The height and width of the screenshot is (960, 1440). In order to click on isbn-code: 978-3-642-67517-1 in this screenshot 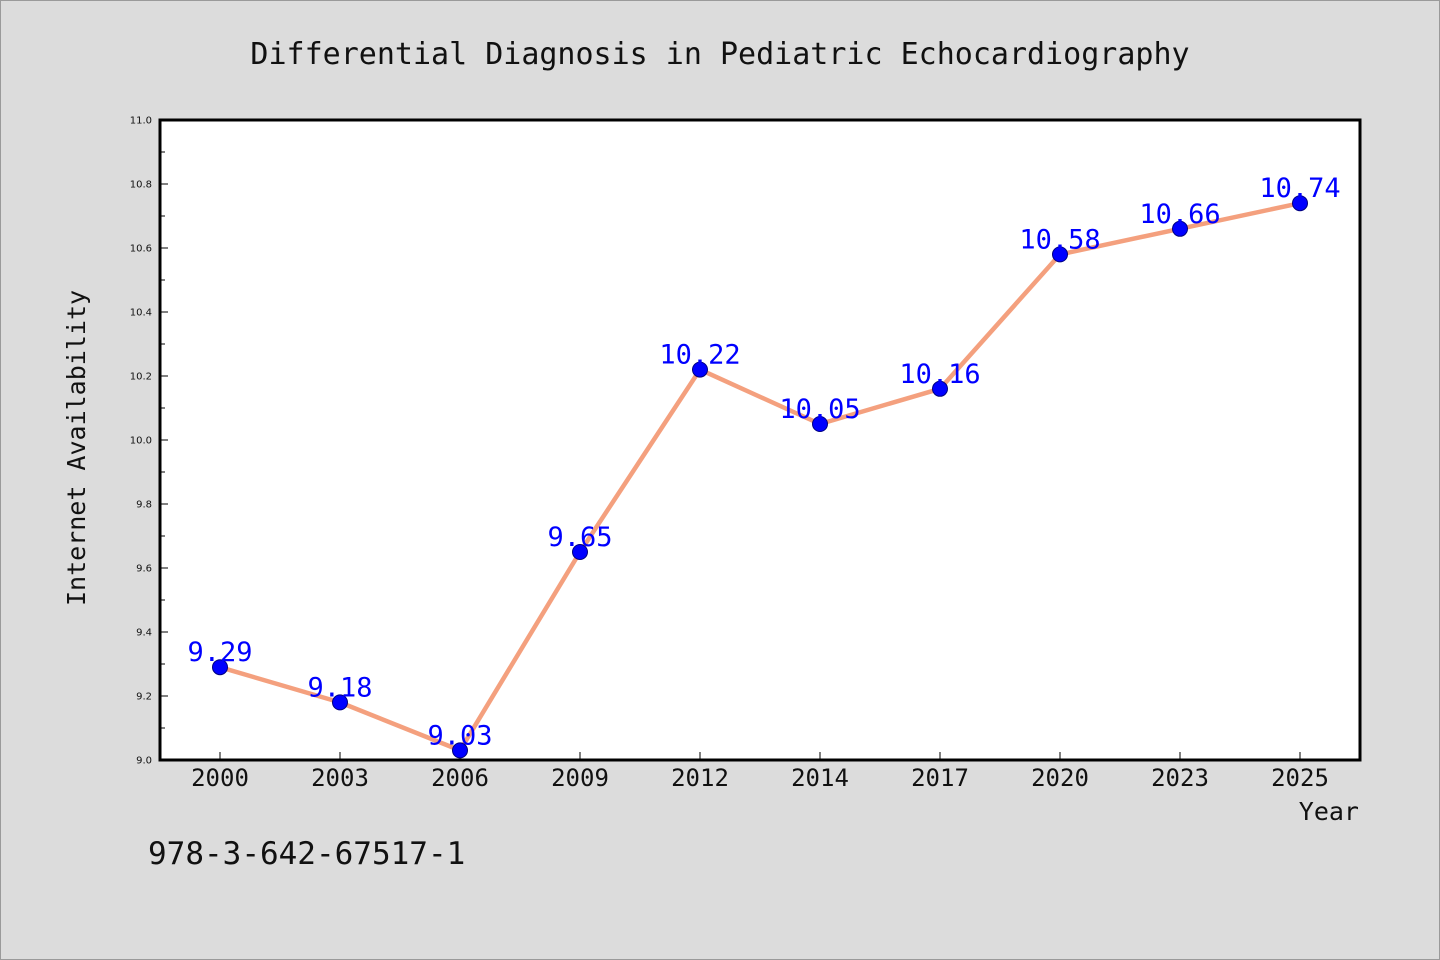, I will do `click(306, 854)`.